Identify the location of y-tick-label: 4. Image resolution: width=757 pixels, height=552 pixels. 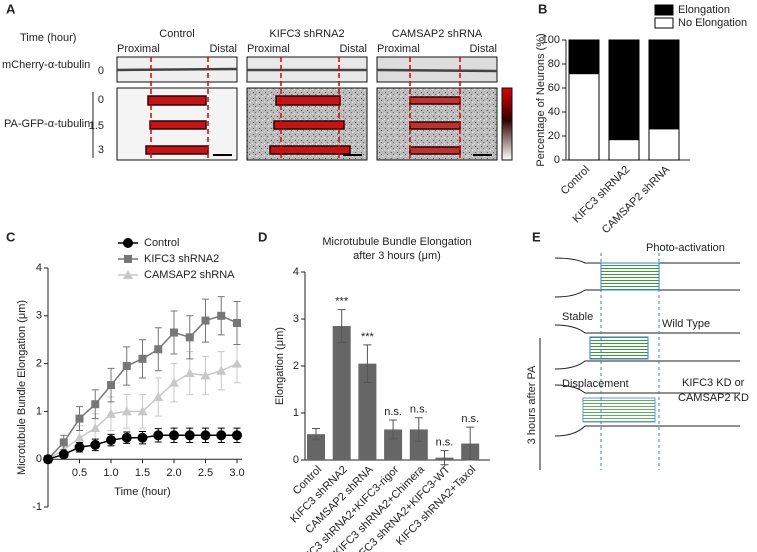
(39, 268).